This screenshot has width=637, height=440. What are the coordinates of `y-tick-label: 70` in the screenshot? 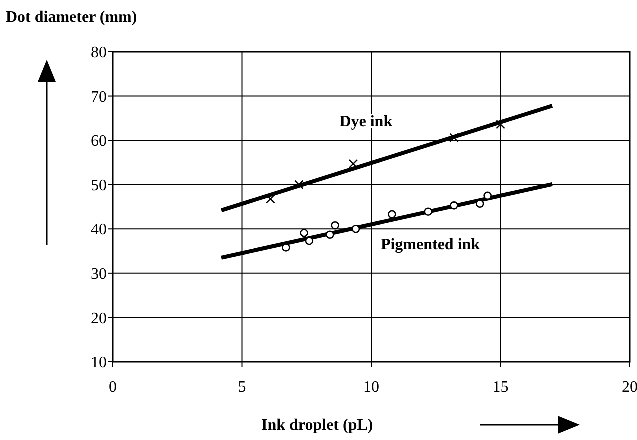 It's located at (99, 97).